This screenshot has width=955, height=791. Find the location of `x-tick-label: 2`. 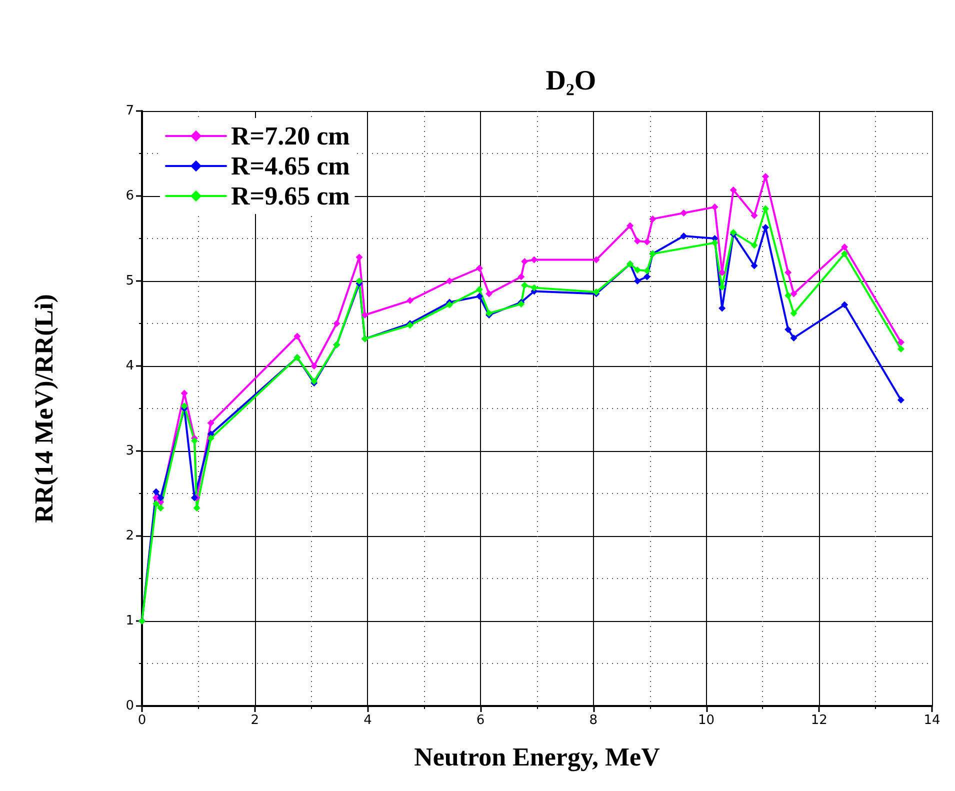

x-tick-label: 2 is located at coordinates (254, 720).